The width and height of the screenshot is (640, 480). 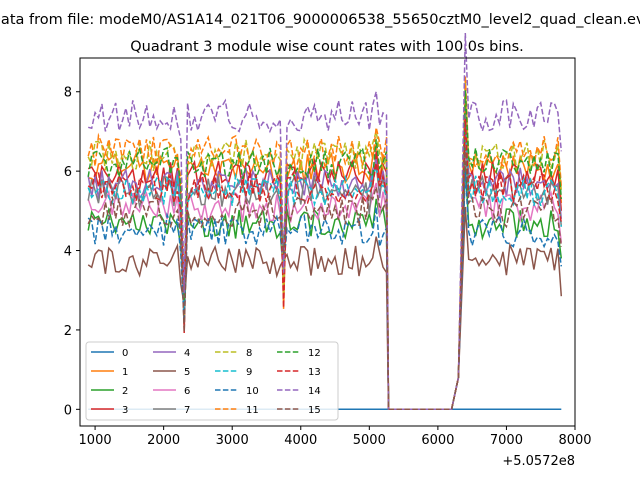 I want to click on legend-label: 14, so click(x=314, y=391).